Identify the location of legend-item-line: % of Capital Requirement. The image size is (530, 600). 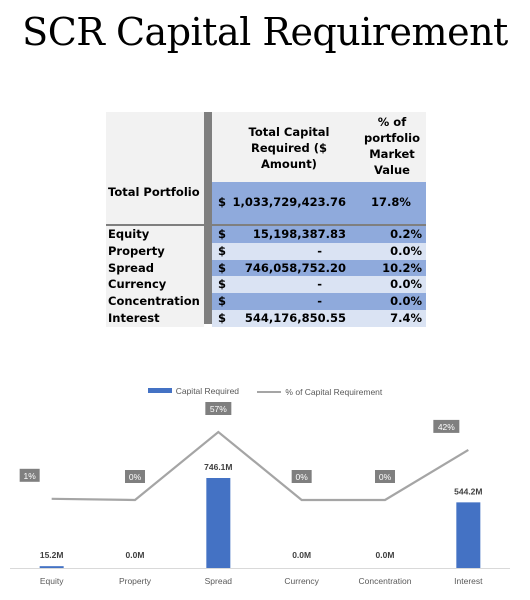
(319, 392).